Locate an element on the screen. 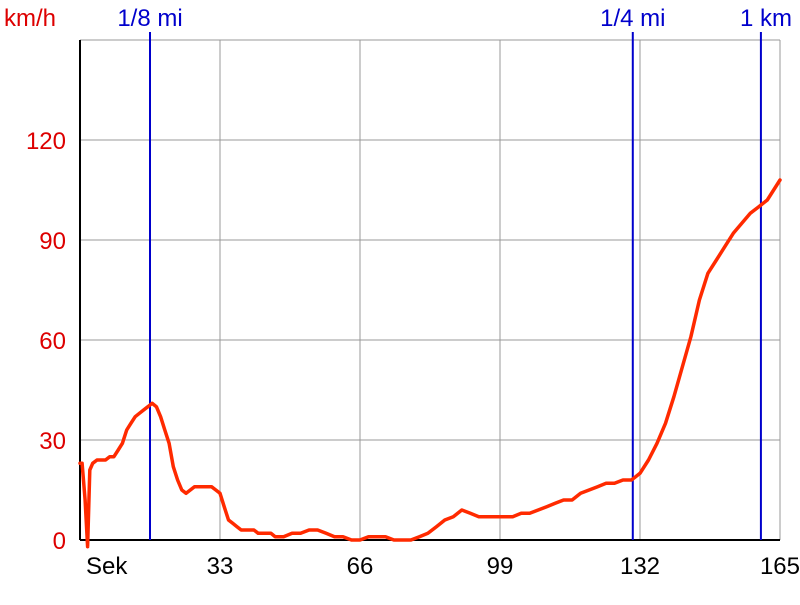  x-tick-label: 66 is located at coordinates (360, 566).